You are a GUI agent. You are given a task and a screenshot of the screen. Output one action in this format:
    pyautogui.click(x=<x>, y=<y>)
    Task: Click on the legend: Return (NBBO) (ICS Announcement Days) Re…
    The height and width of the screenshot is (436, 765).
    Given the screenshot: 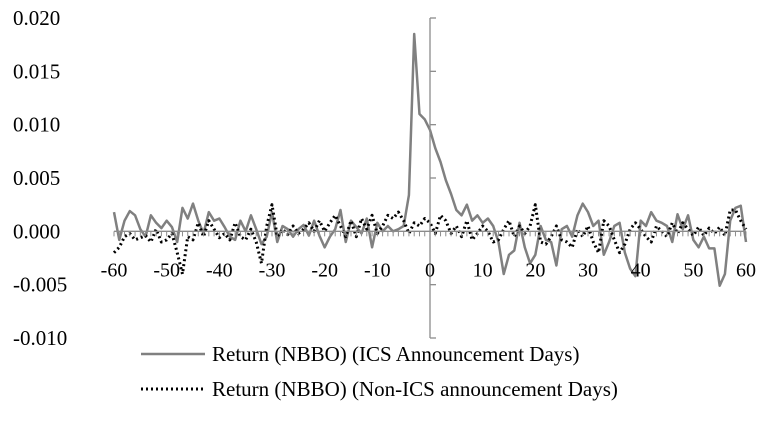 What is the action you would take?
    pyautogui.click(x=379, y=371)
    